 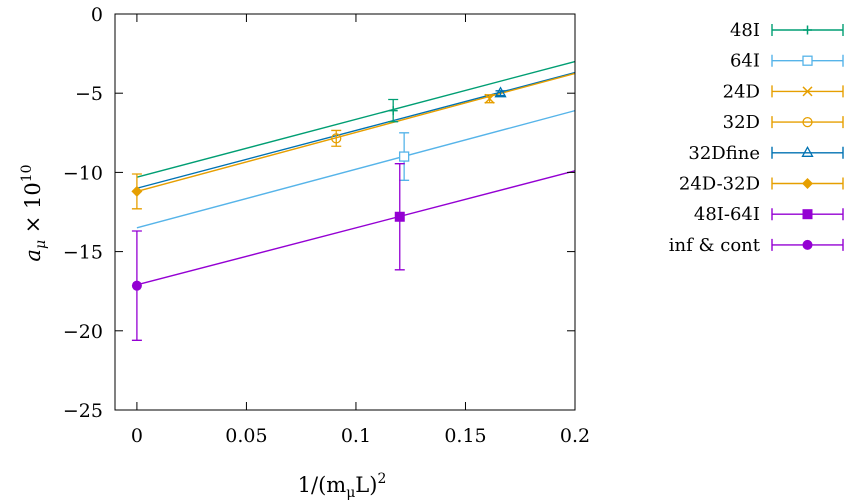 I want to click on x-axis-label: 1/(mμL)2, so click(x=342, y=486).